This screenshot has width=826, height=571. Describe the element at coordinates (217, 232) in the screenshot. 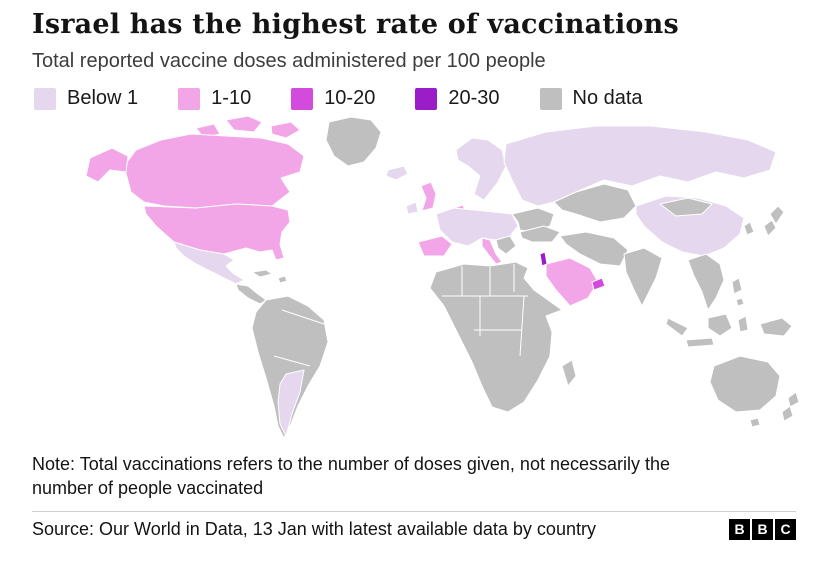

I see `region-usa` at that location.